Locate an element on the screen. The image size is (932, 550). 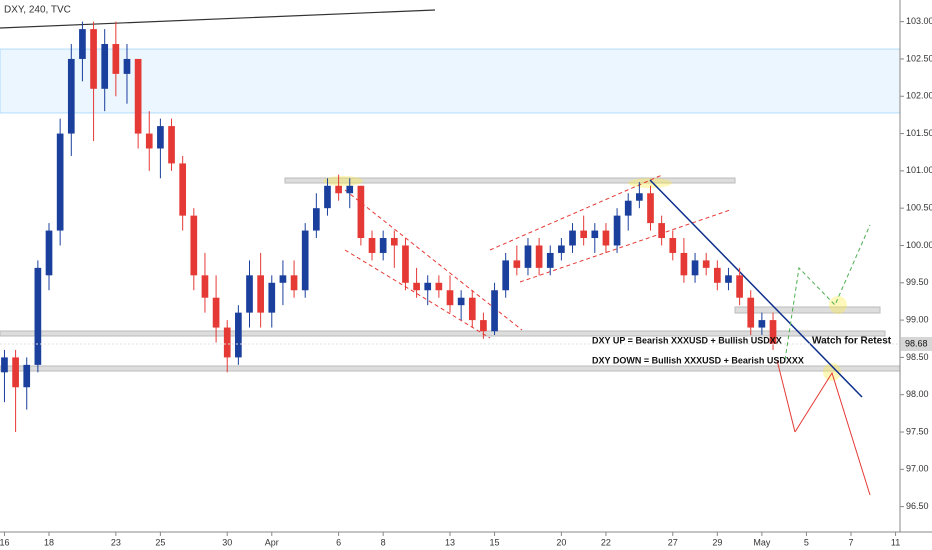
y-tick-label: 99.00 is located at coordinates (917, 319).